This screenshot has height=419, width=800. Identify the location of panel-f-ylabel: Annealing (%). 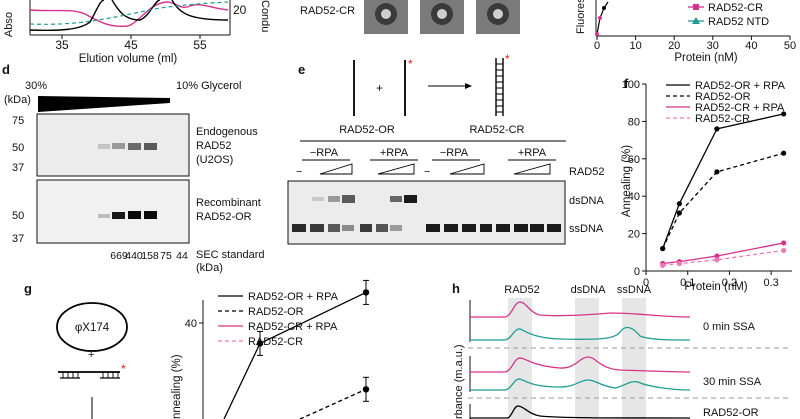
(627, 181).